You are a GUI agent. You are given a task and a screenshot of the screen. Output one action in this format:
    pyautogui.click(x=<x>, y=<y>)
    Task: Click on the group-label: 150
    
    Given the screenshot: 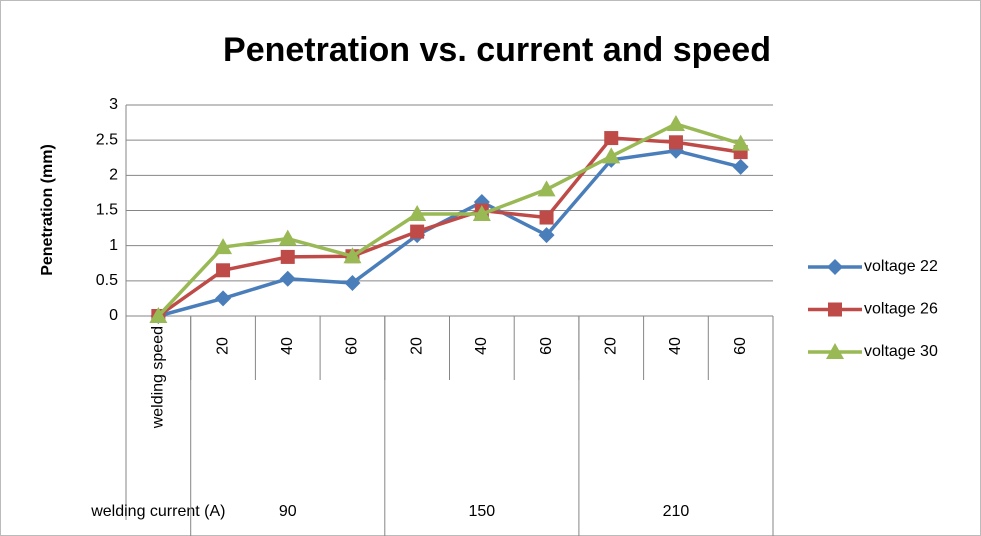 What is the action you would take?
    pyautogui.click(x=481, y=511)
    